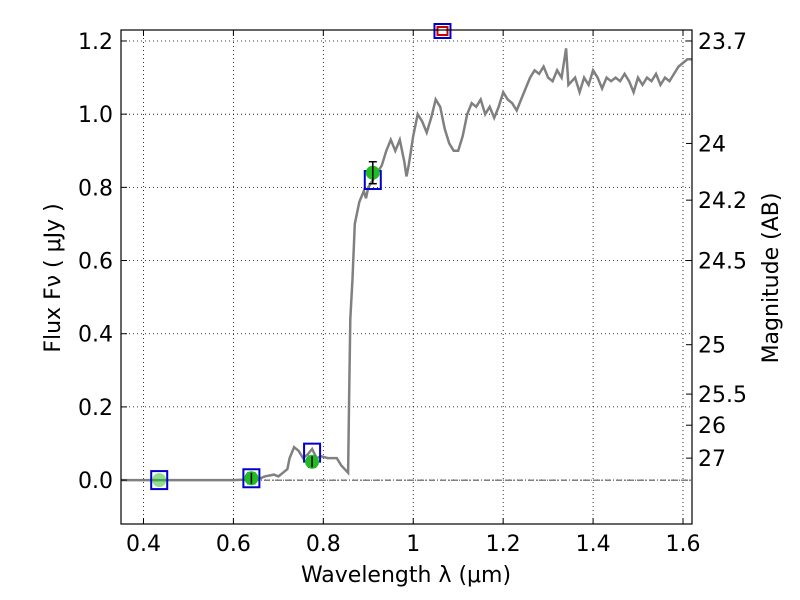 The height and width of the screenshot is (600, 800). Describe the element at coordinates (233, 544) in the screenshot. I see `x-tick-label: 0.6` at that location.